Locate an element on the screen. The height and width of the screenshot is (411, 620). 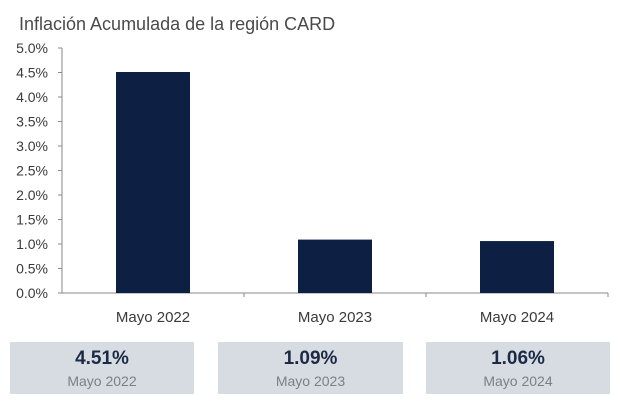
y-tick-label: 3.0% is located at coordinates (32, 146).